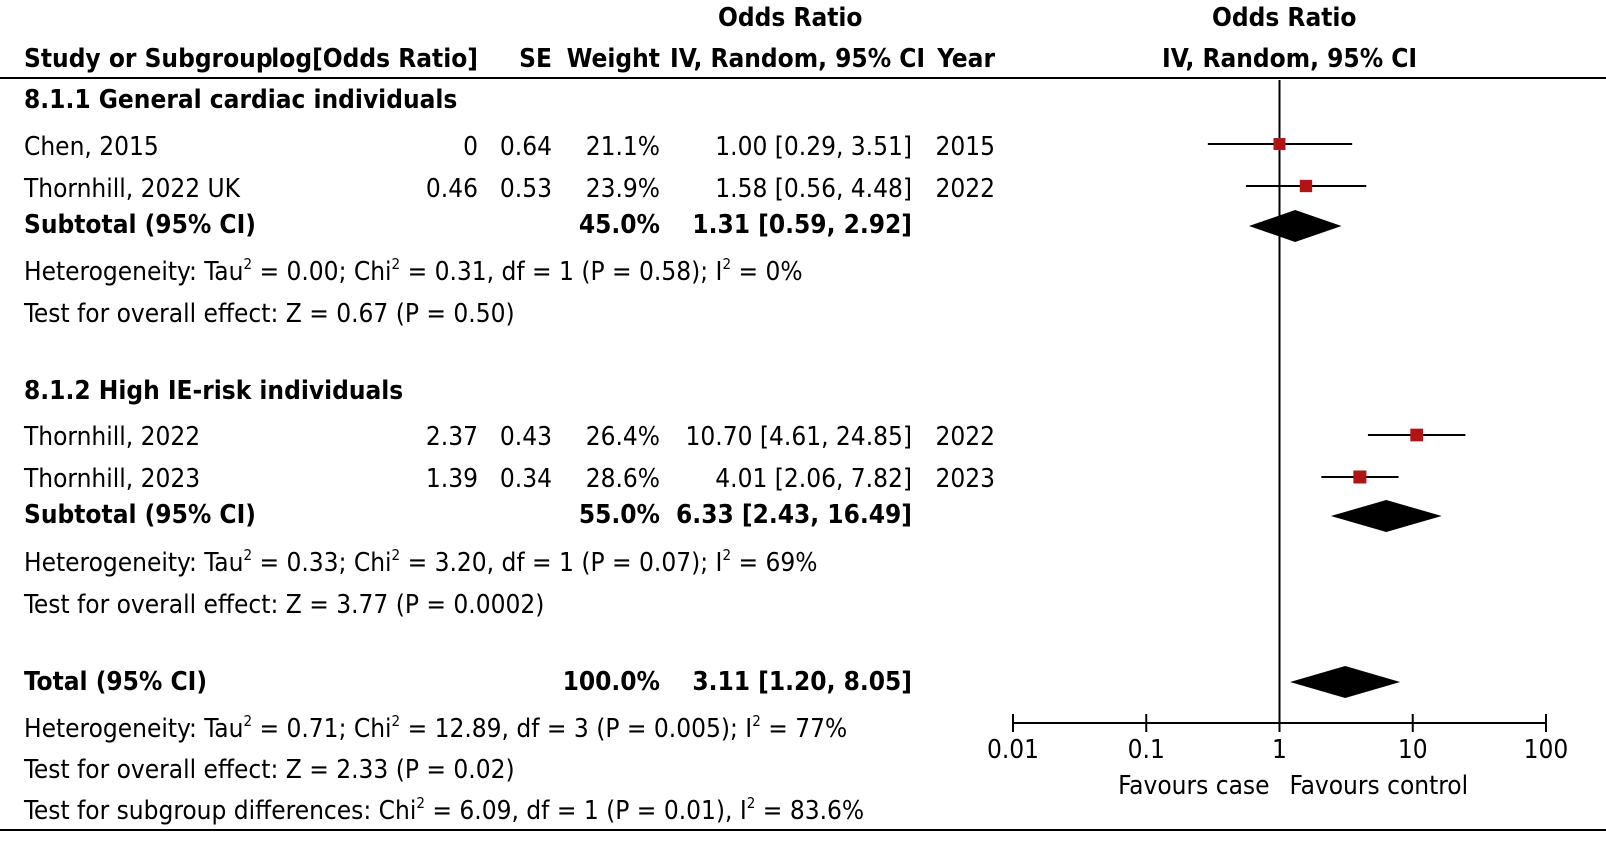  What do you see at coordinates (451, 479) in the screenshot?
I see `study-logor: 1.39` at bounding box center [451, 479].